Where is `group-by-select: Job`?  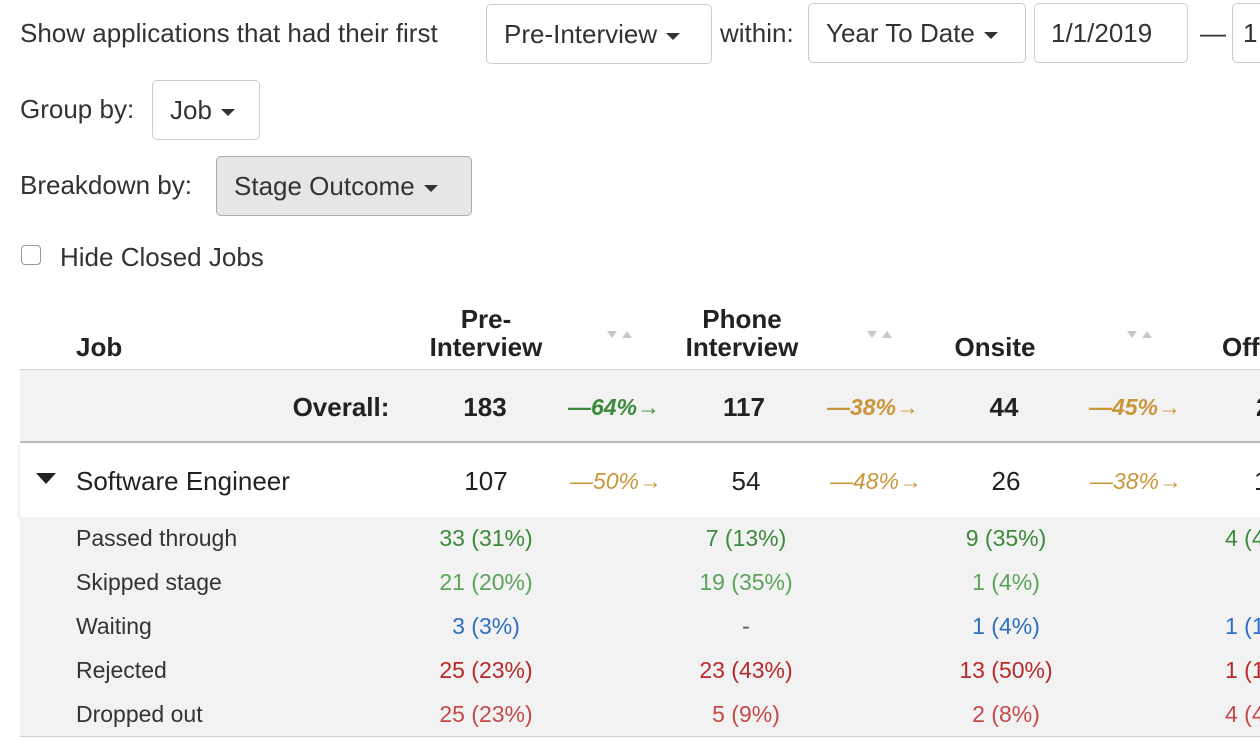 group-by-select: Job is located at coordinates (206, 110).